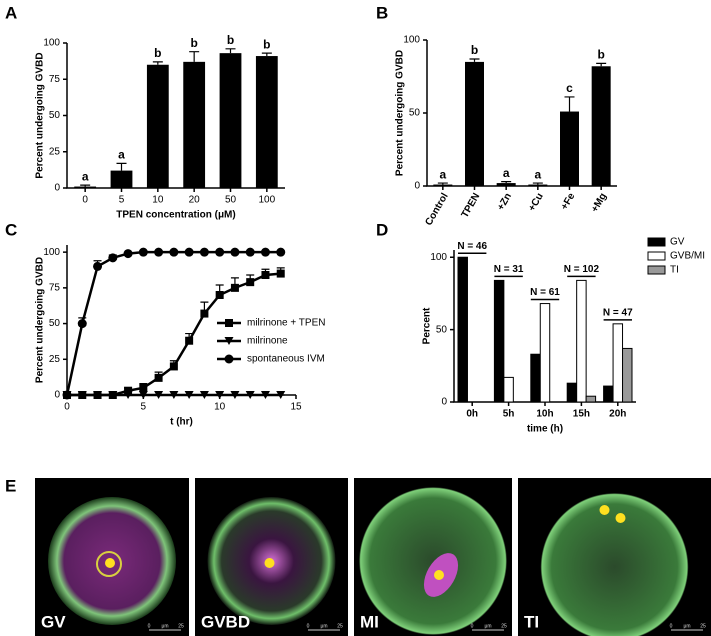  What do you see at coordinates (531, 621) in the screenshot?
I see `image-label: TI` at bounding box center [531, 621].